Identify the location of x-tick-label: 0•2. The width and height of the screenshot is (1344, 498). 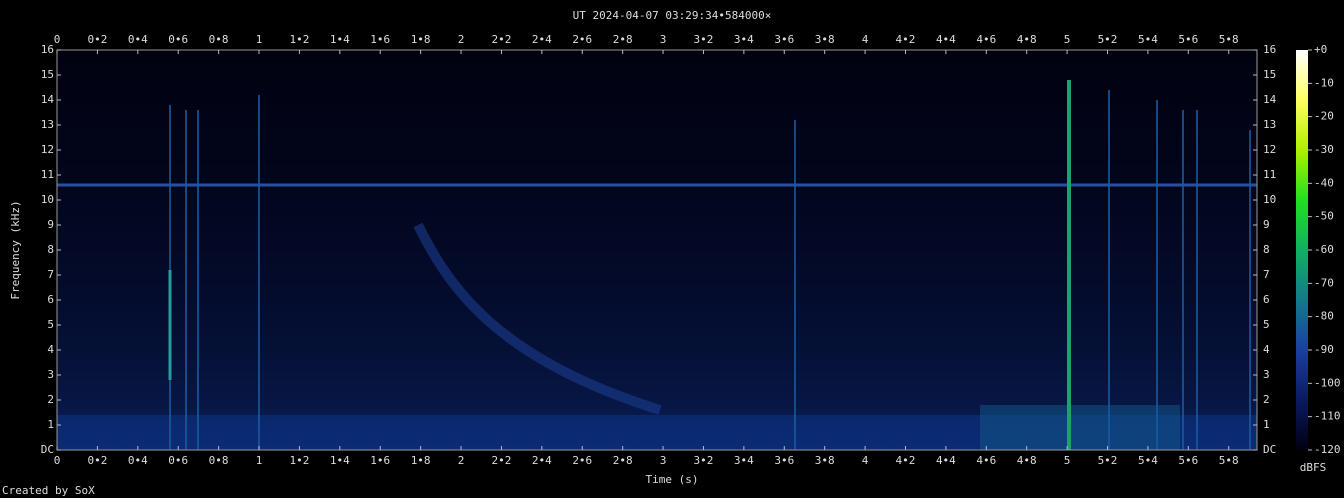
(97, 460).